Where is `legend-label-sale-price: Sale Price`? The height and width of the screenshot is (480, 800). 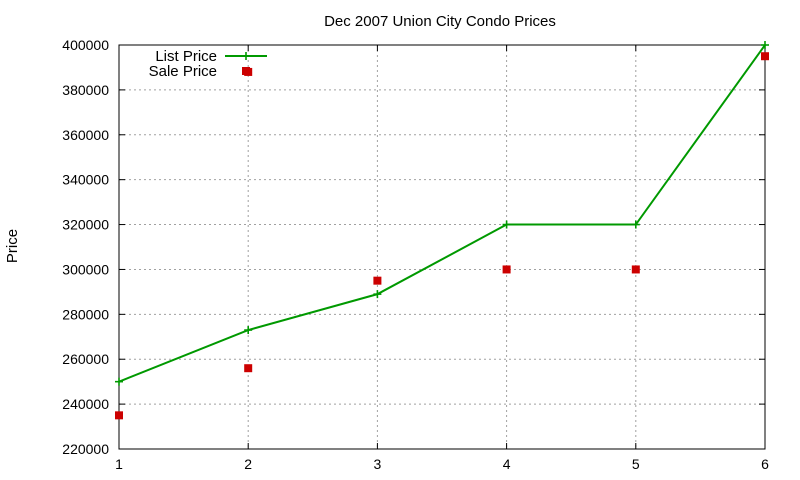 legend-label-sale-price: Sale Price is located at coordinates (183, 71).